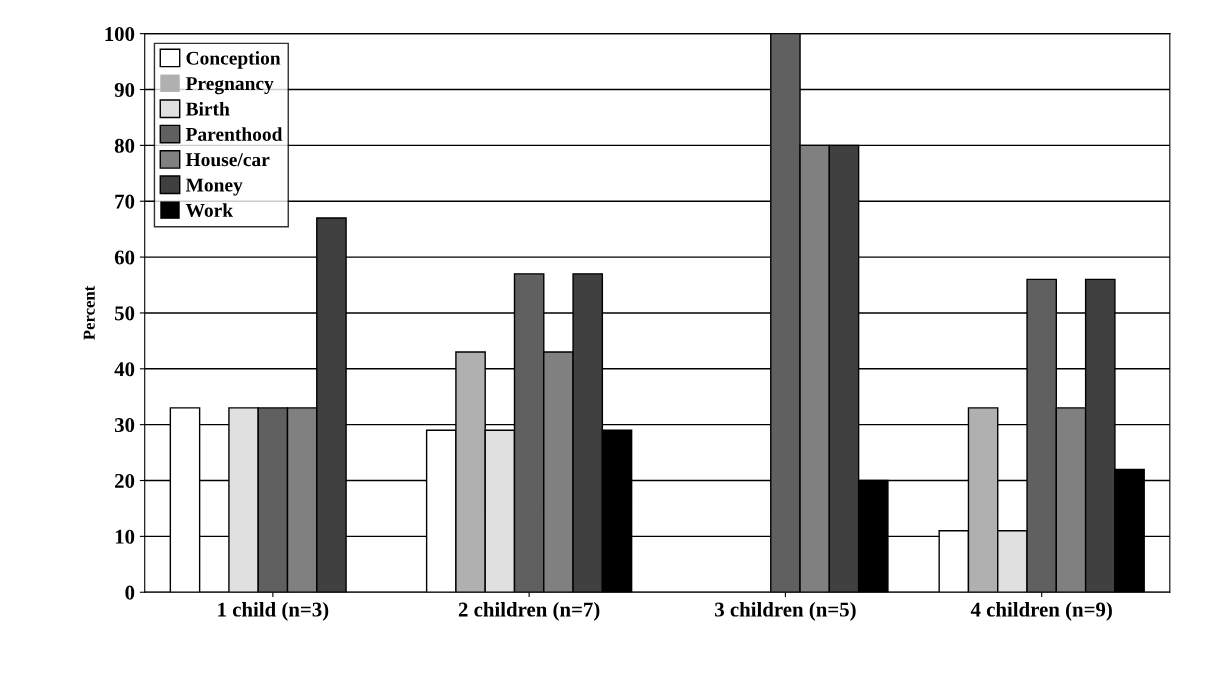 The width and height of the screenshot is (1206, 673). Describe the element at coordinates (207, 108) in the screenshot. I see `legend-label: Birth` at that location.